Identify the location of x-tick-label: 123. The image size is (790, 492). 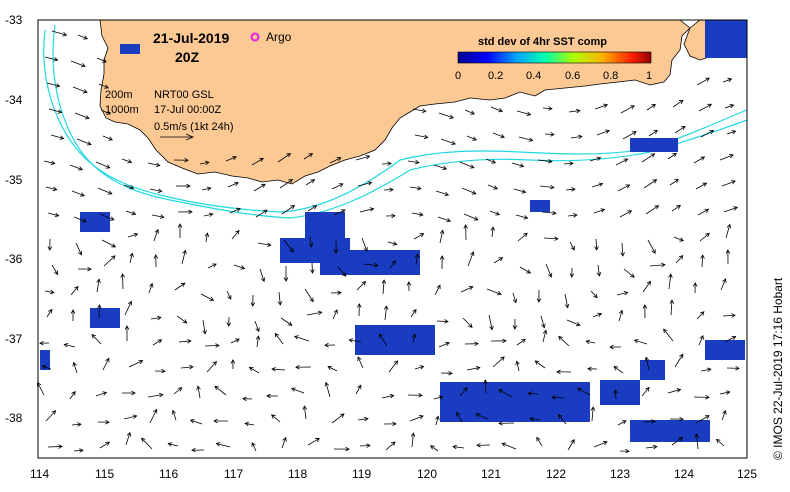
(620, 474).